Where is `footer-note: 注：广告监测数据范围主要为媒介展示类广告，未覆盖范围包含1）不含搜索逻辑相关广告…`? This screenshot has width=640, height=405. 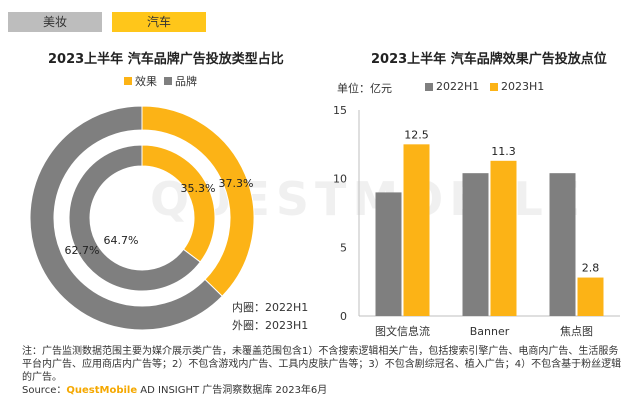
footer-note: 注：广告监测数据范围主要为媒介展示类广告，未覆盖范围包含1）不含搜索逻辑相关广告… is located at coordinates (324, 371).